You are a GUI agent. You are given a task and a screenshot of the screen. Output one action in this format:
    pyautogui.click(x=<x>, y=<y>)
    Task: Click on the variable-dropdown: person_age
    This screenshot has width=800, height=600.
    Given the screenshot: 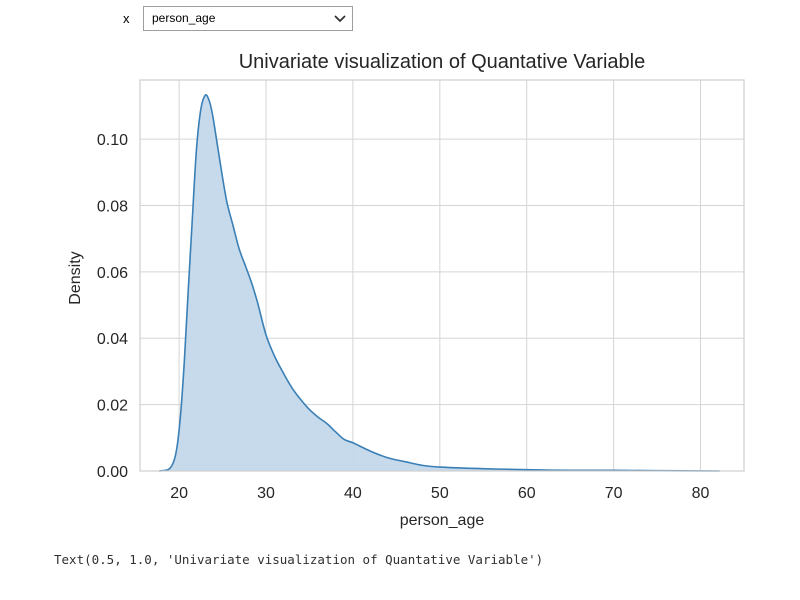 What is the action you would take?
    pyautogui.click(x=248, y=18)
    